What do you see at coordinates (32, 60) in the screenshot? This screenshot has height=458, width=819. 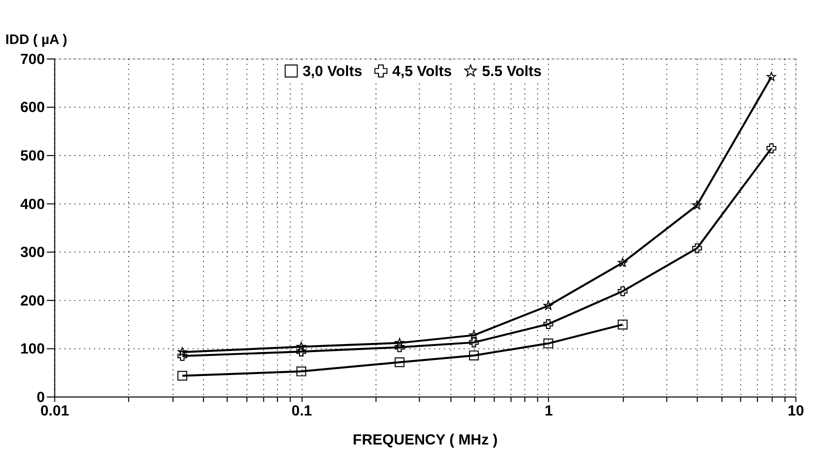 I see `y-tick-label: 700` at bounding box center [32, 60].